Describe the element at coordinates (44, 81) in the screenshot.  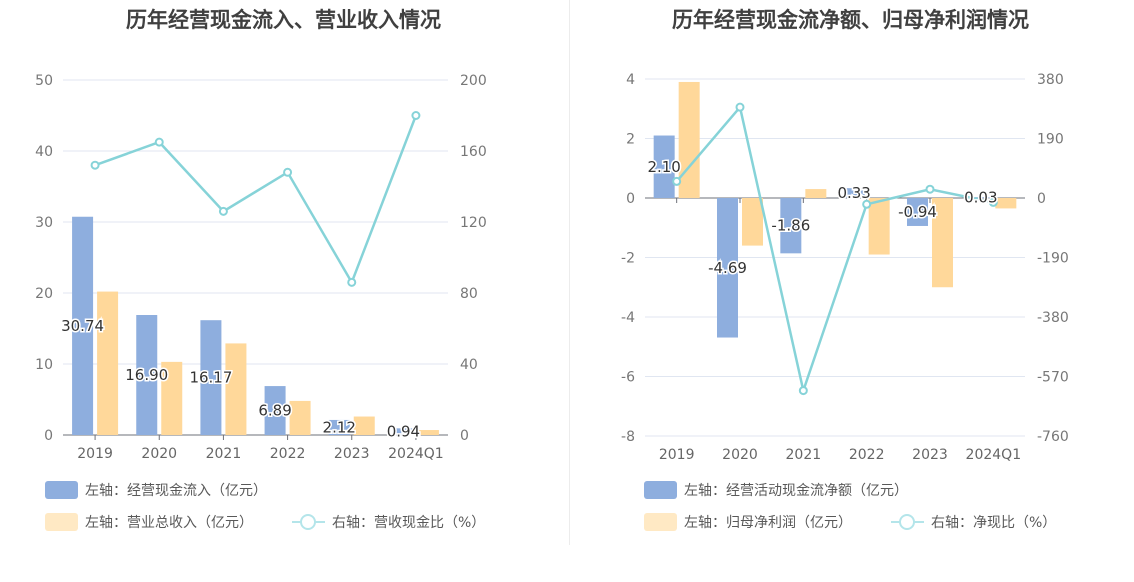
I see `y-left-tick-label: 50` at that location.